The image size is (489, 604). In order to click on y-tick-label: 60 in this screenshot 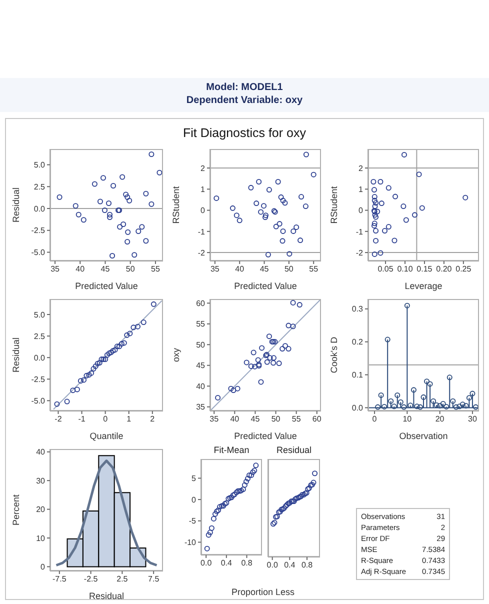, I will do `click(201, 303)`.